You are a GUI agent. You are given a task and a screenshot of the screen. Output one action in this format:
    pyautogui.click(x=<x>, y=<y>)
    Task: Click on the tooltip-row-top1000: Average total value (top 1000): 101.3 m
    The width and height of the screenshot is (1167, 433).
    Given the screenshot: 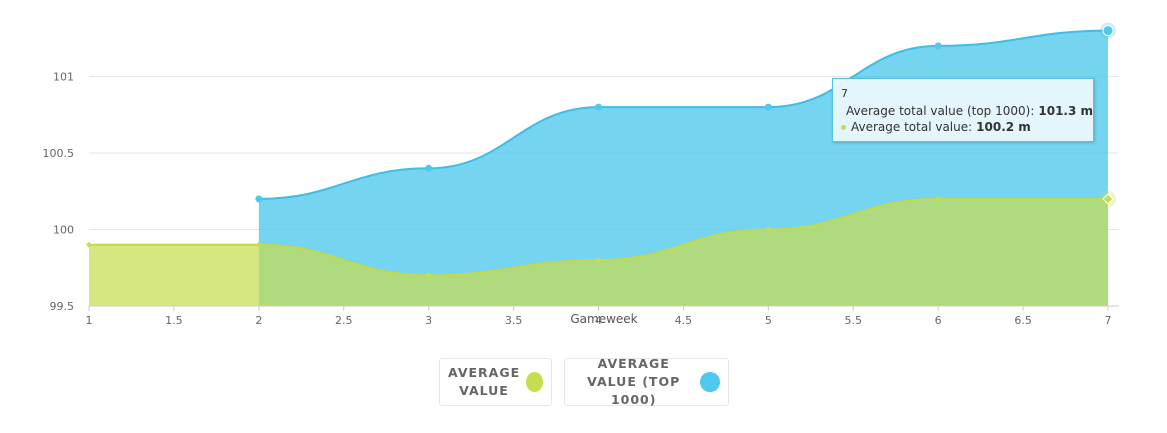 What is the action you would take?
    pyautogui.click(x=967, y=111)
    